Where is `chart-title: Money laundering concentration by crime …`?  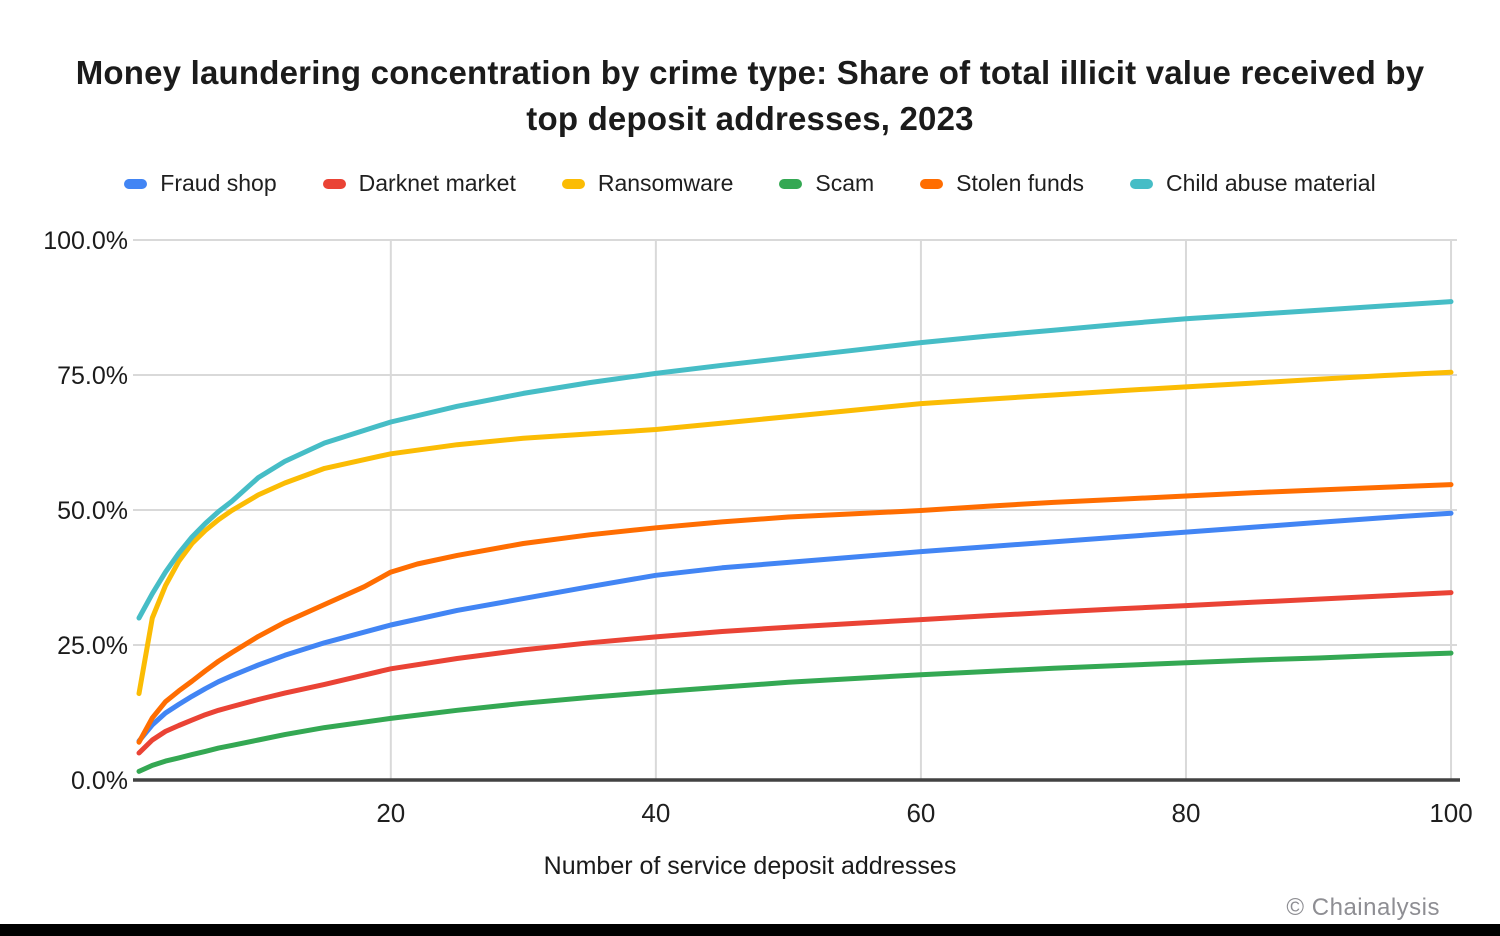 chart-title: Money laundering concentration by crime … is located at coordinates (750, 96).